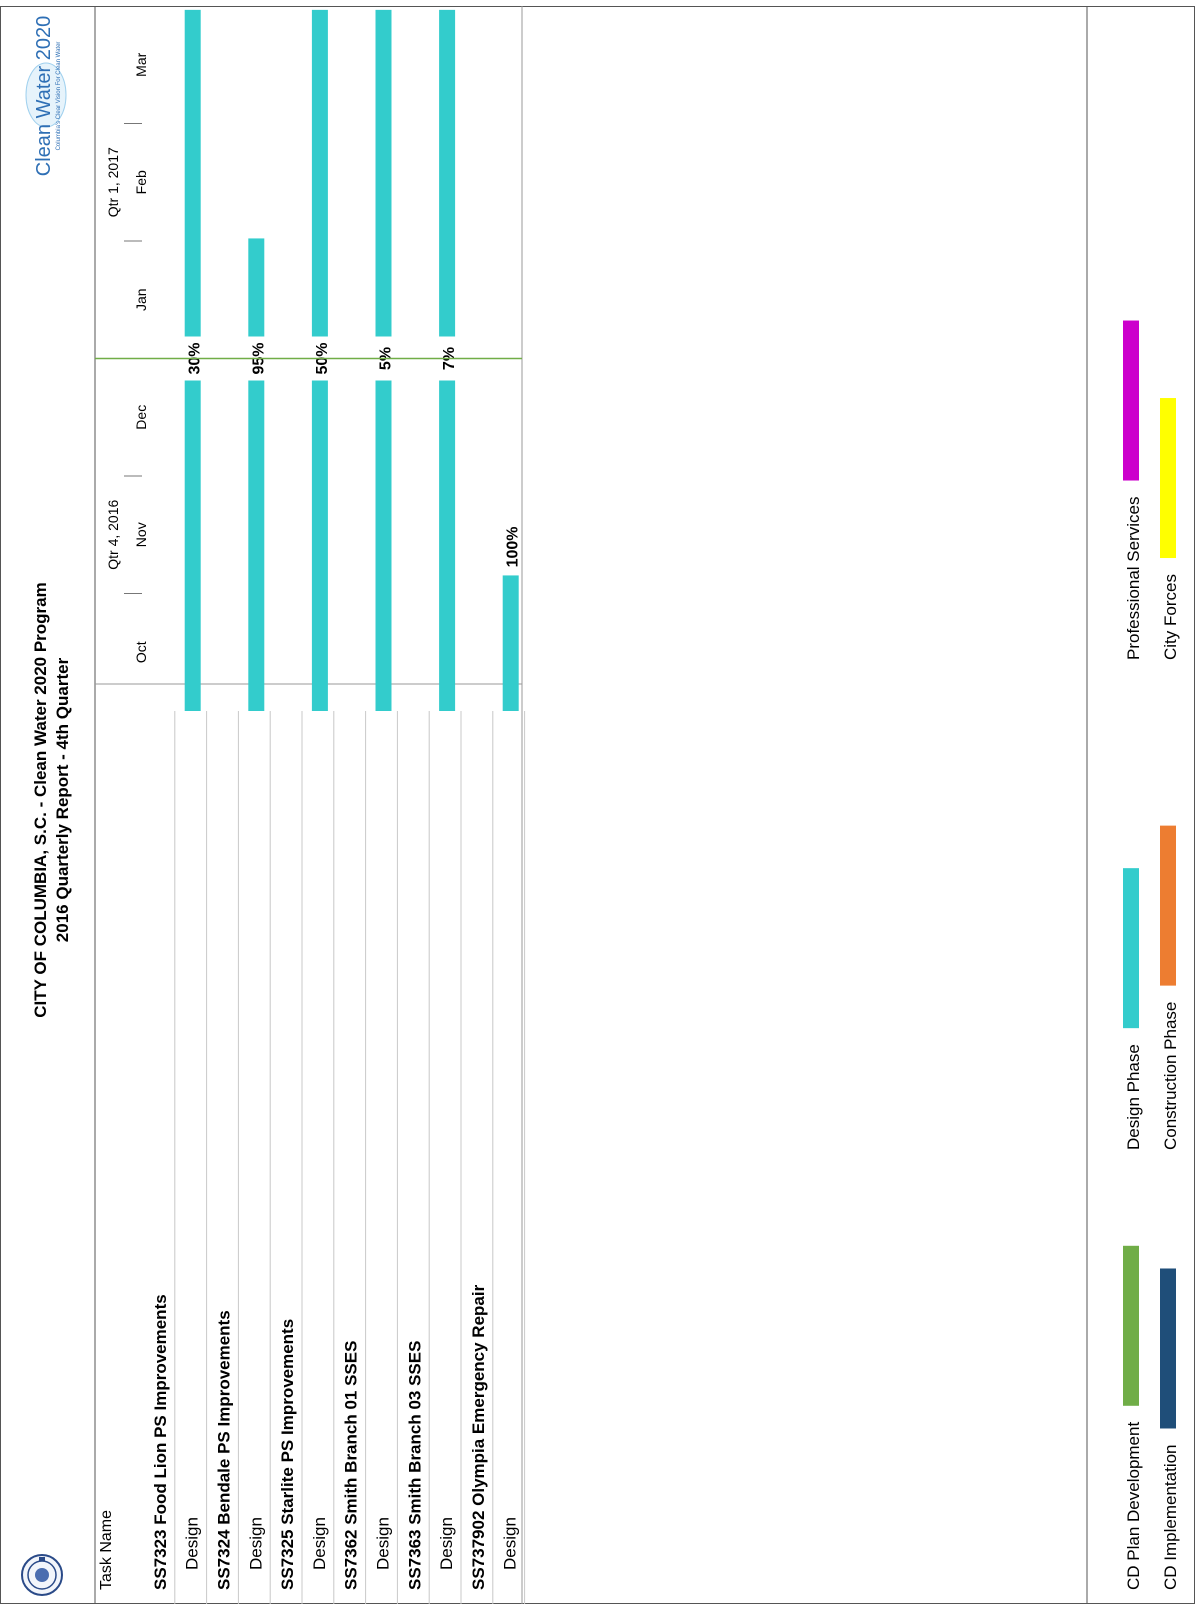 The width and height of the screenshot is (1195, 1604). Describe the element at coordinates (1133, 578) in the screenshot. I see `legend-label: Professional Services` at that location.